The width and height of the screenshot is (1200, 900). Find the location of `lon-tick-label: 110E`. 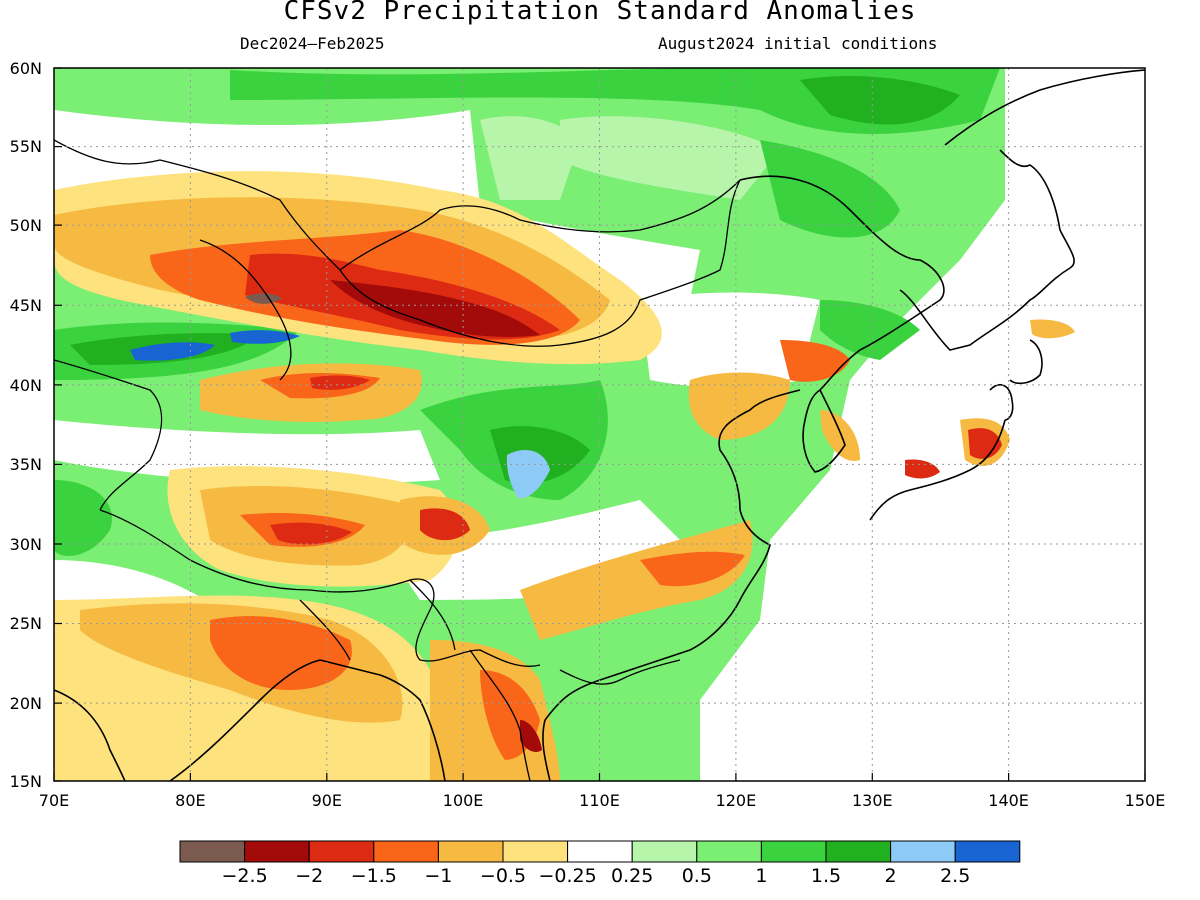

lon-tick-label: 110E is located at coordinates (599, 800).